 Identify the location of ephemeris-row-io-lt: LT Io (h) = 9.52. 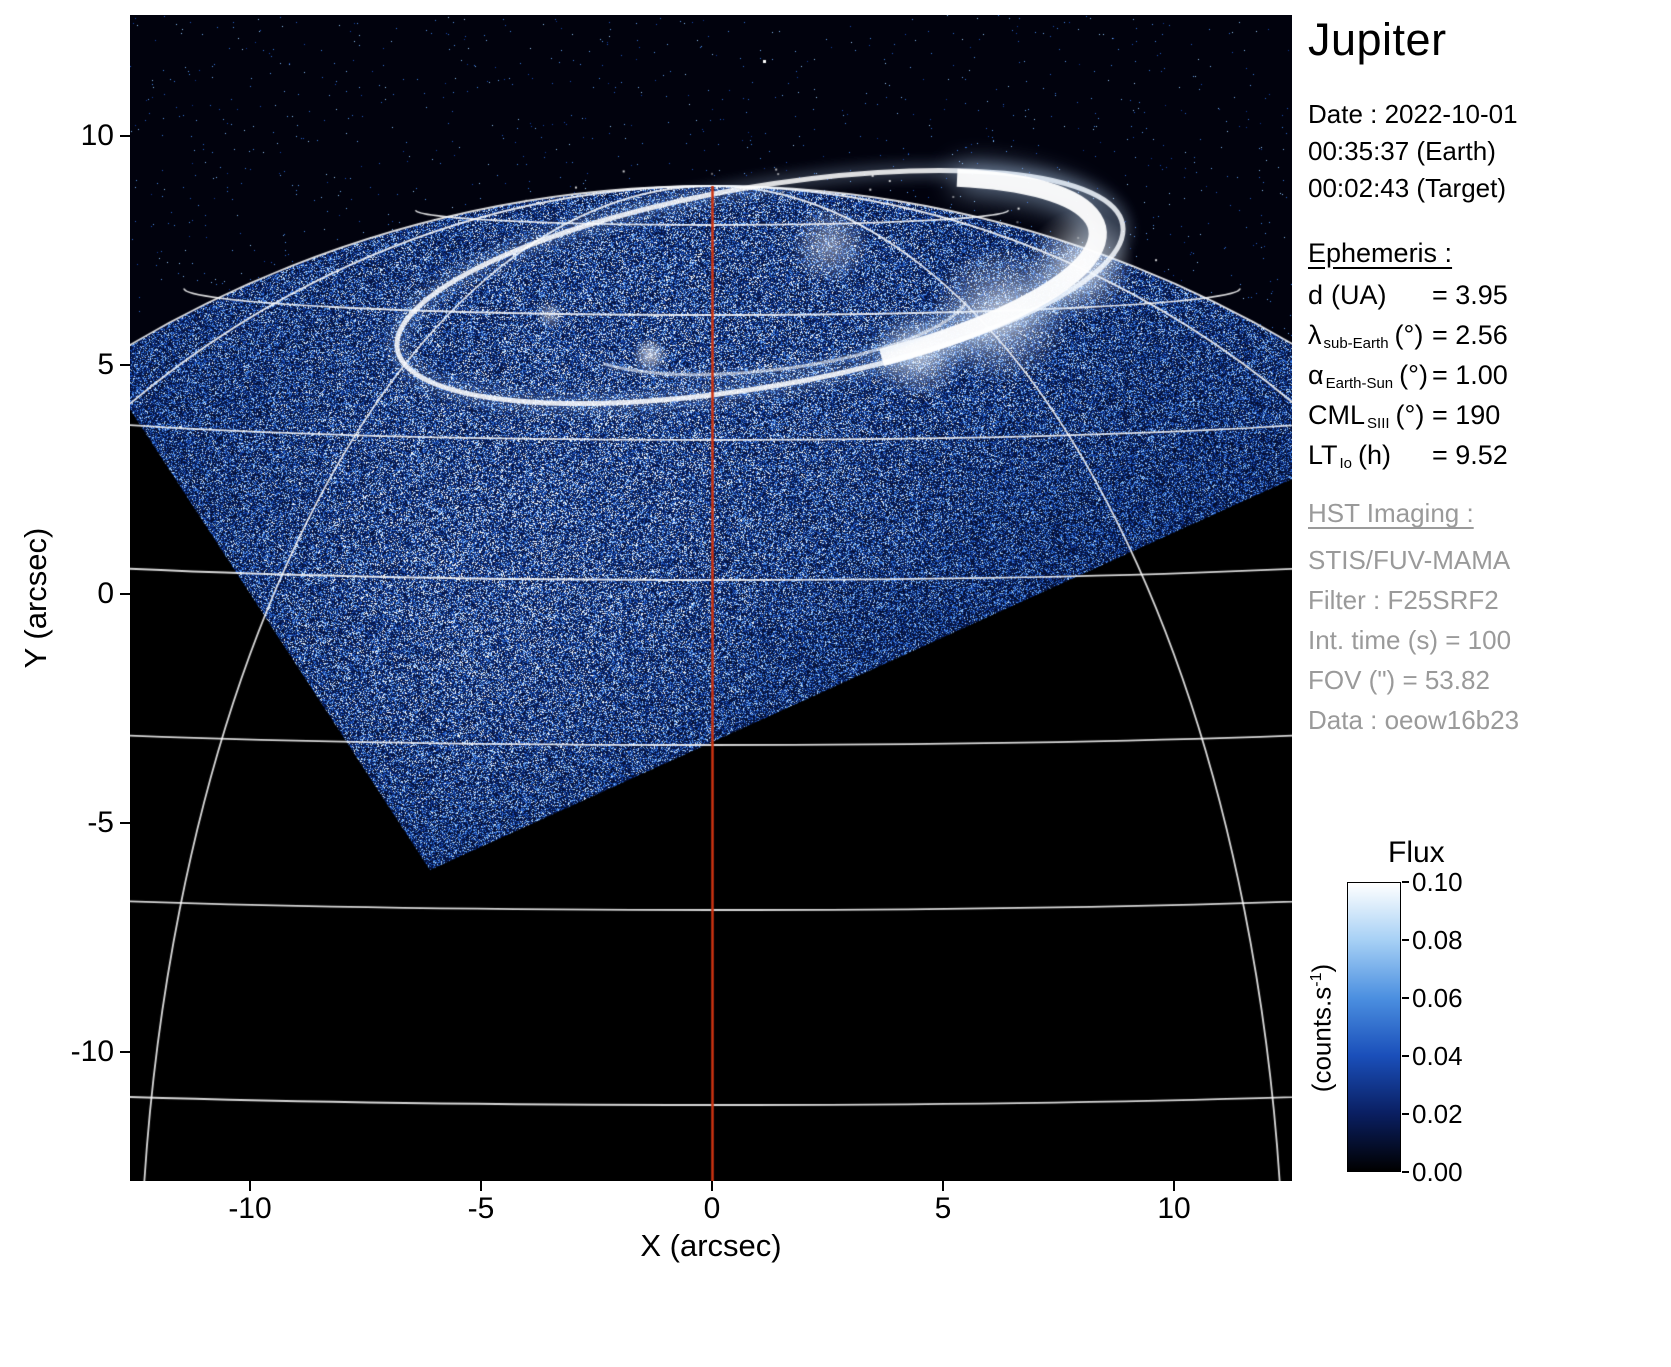
(1408, 456).